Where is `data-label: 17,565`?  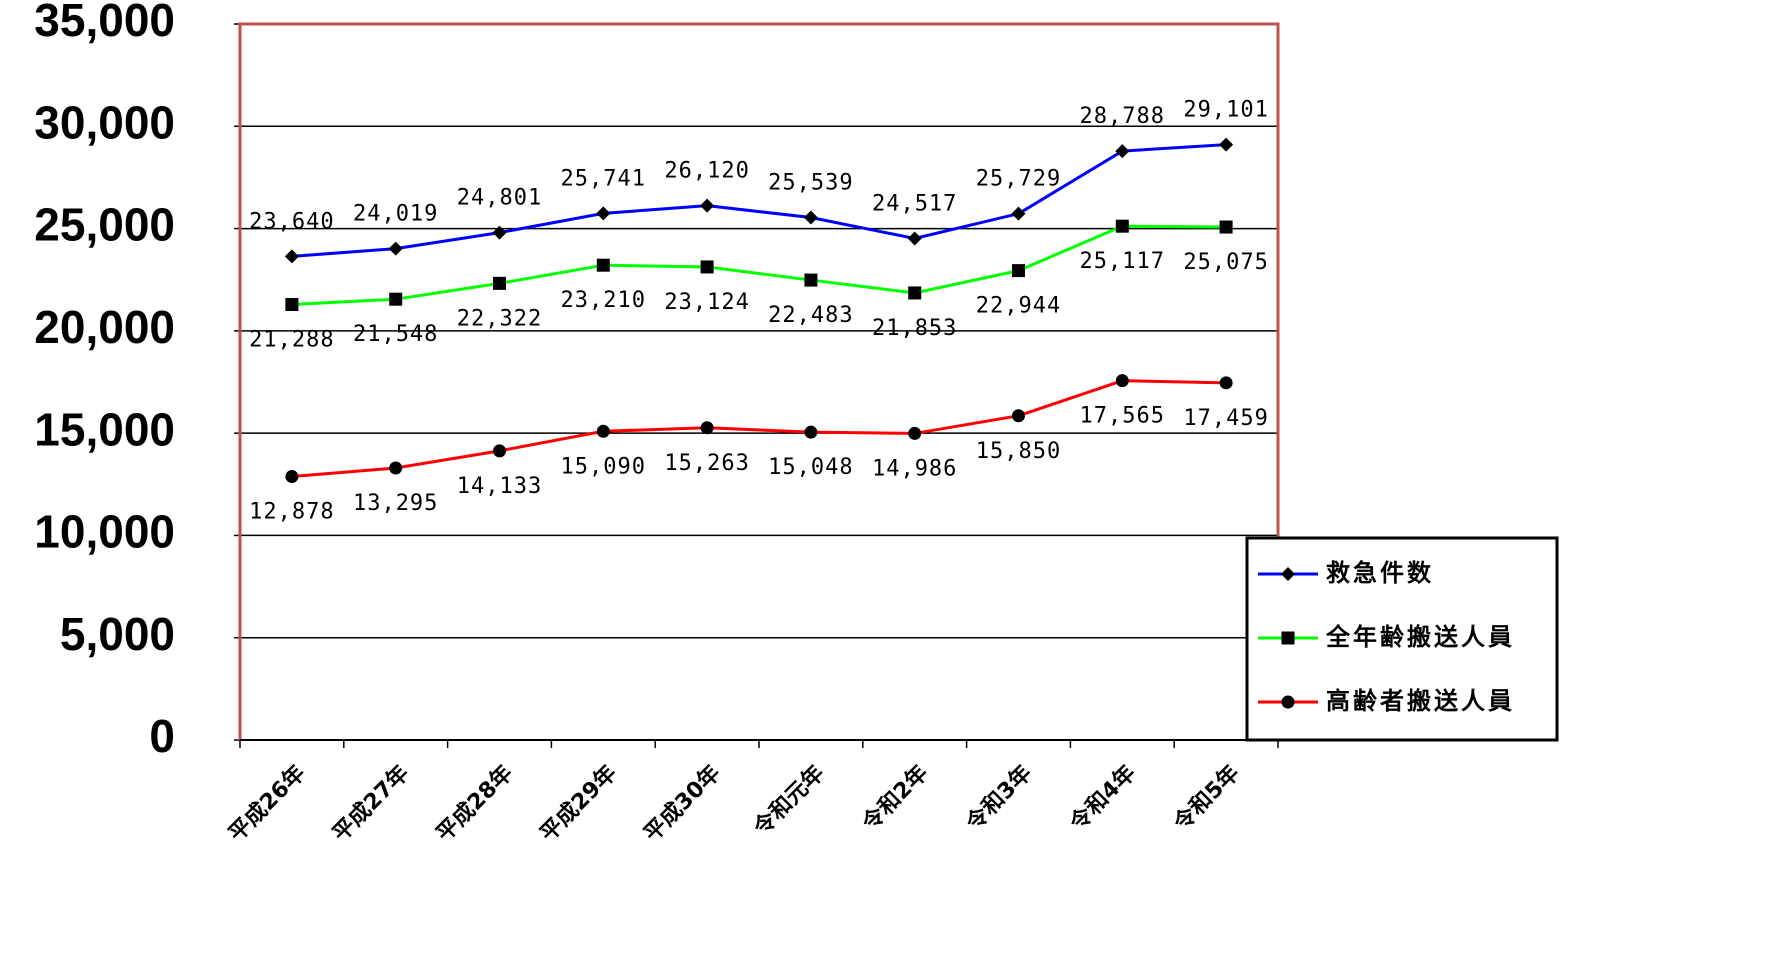
data-label: 17,565 is located at coordinates (1122, 416).